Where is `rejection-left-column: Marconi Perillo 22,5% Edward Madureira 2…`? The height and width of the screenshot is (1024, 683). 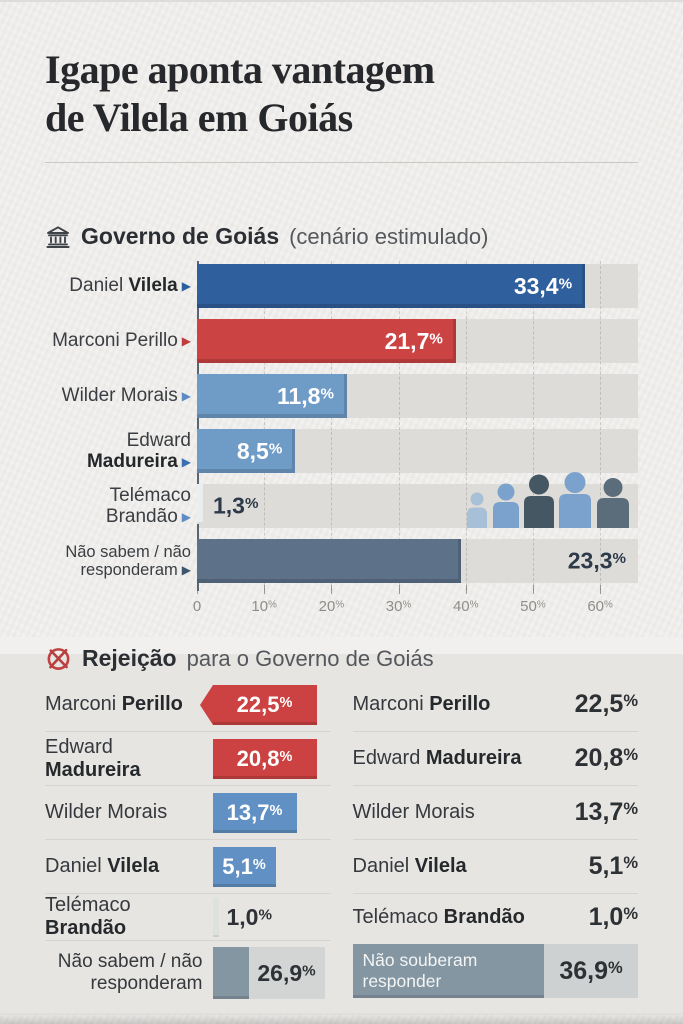 rejection-left-column: Marconi Perillo 22,5% Edward Madureira 2… is located at coordinates (188, 841).